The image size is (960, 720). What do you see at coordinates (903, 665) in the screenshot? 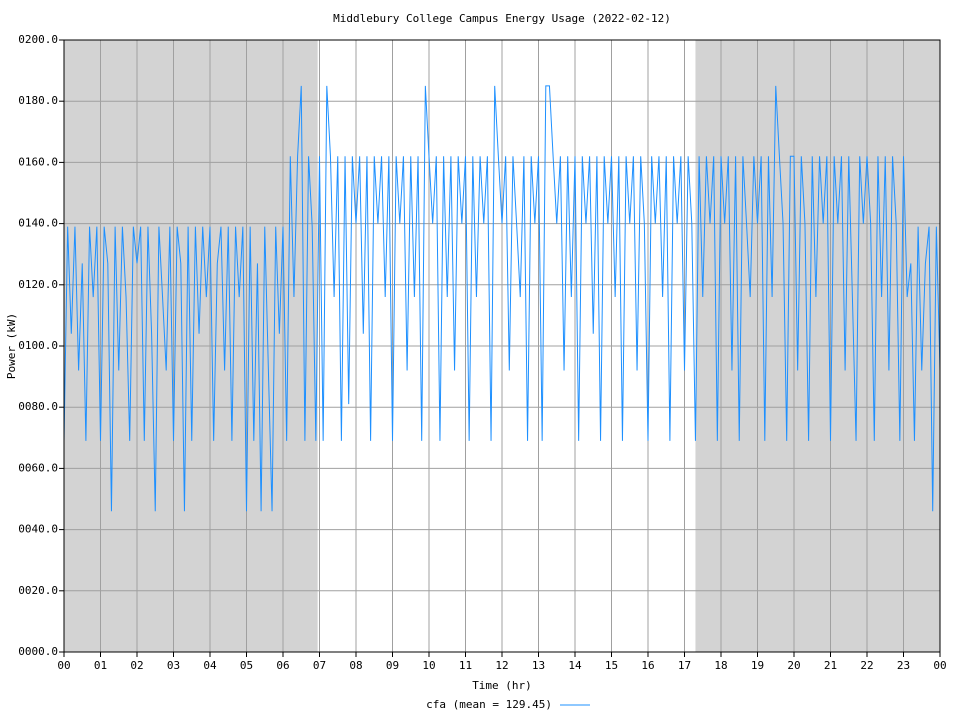
I see `x-tick-label: 23` at bounding box center [903, 665].